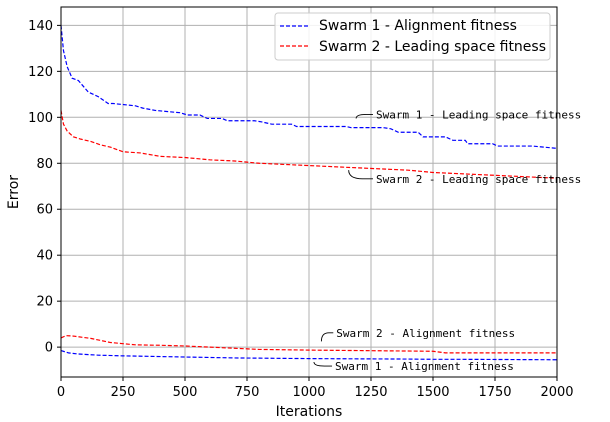 The image size is (610, 422). Describe the element at coordinates (40, 118) in the screenshot. I see `y-tick-label: 100` at that location.